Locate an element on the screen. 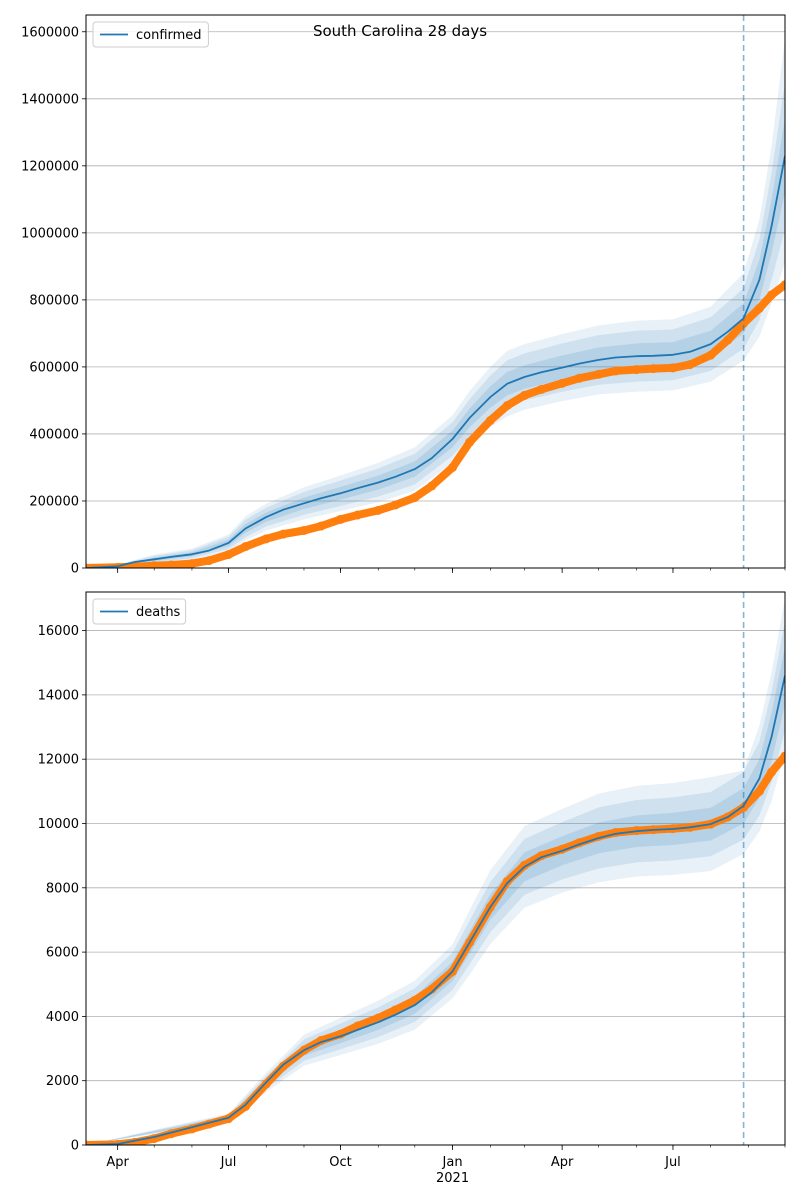  legend: confirmed is located at coordinates (150, 34).